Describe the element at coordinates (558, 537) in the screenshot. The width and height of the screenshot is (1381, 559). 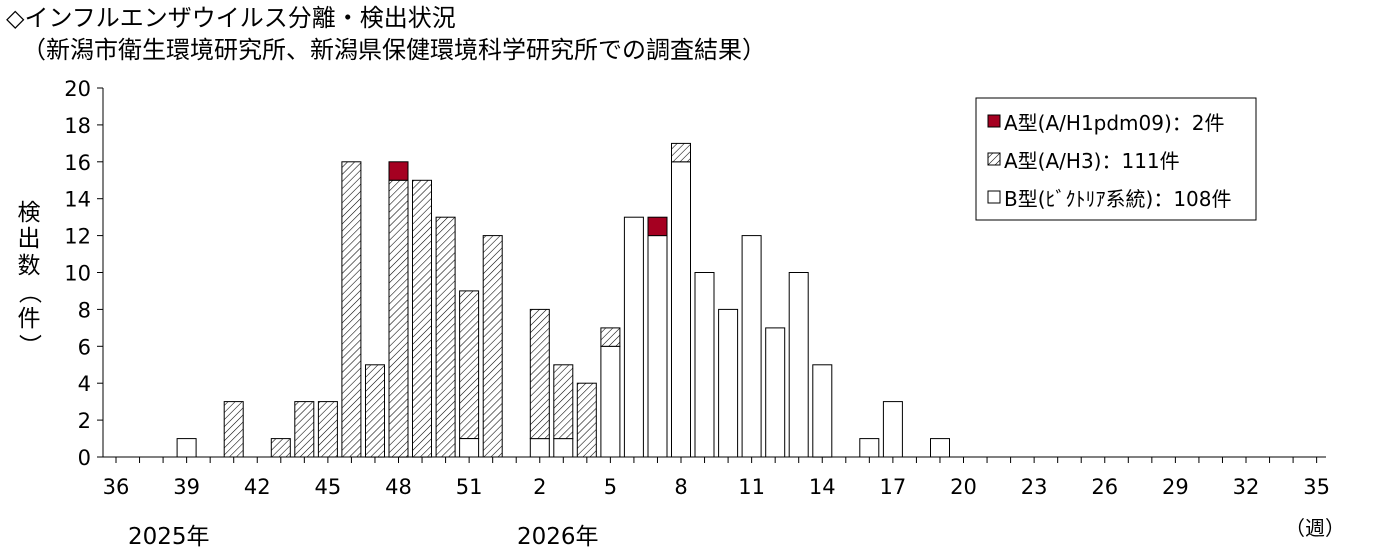
I see `year-label-2026: 2026年` at that location.